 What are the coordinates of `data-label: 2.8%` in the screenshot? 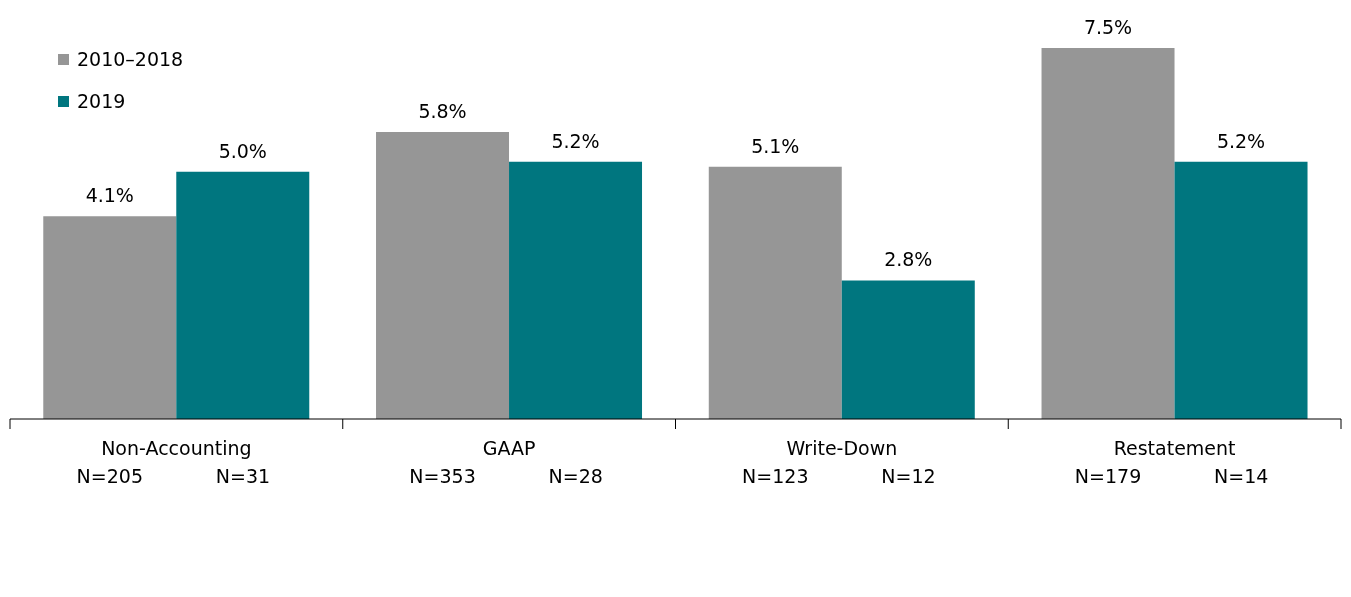 It's located at (908, 259).